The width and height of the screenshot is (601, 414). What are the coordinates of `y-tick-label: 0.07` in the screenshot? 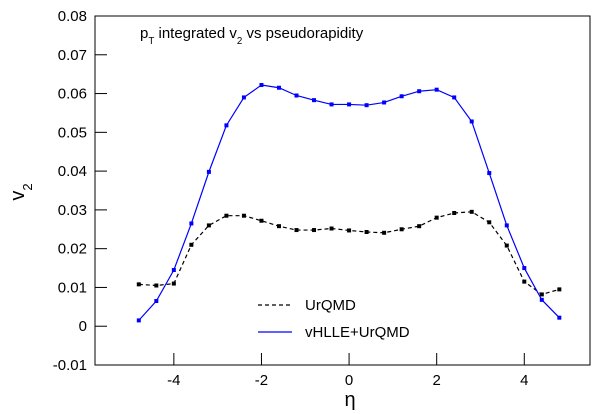 It's located at (72, 55).